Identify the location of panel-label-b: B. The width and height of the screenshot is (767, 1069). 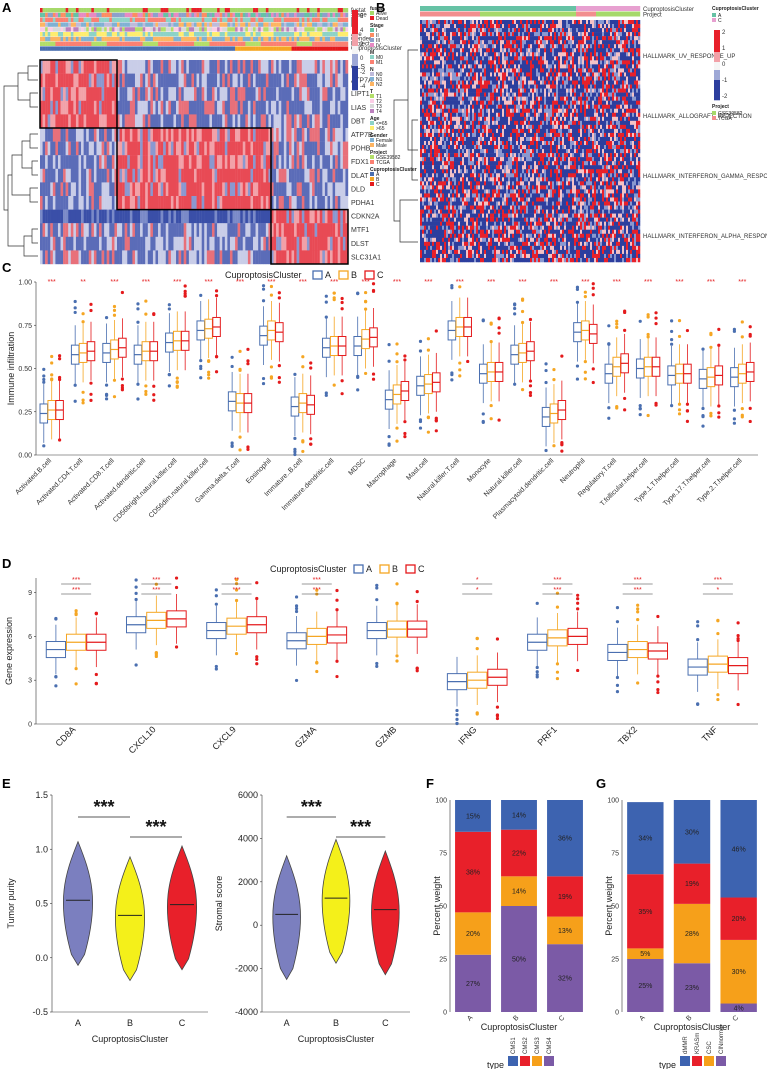
(380, 7).